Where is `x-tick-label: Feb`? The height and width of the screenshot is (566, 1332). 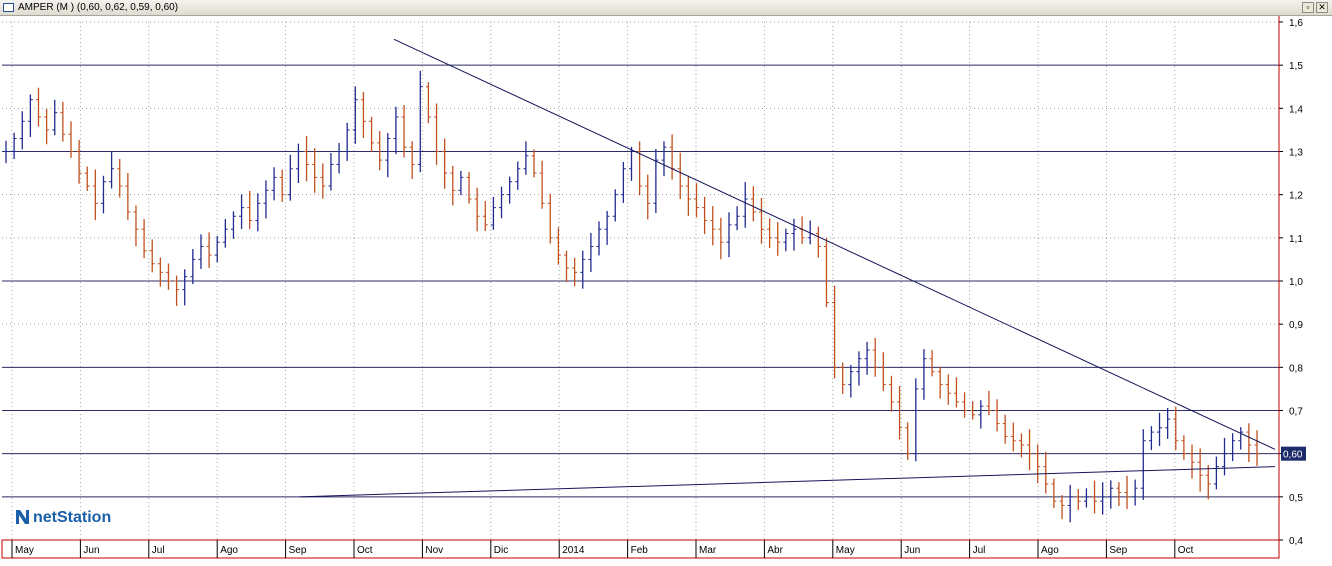
x-tick-label: Feb is located at coordinates (640, 550).